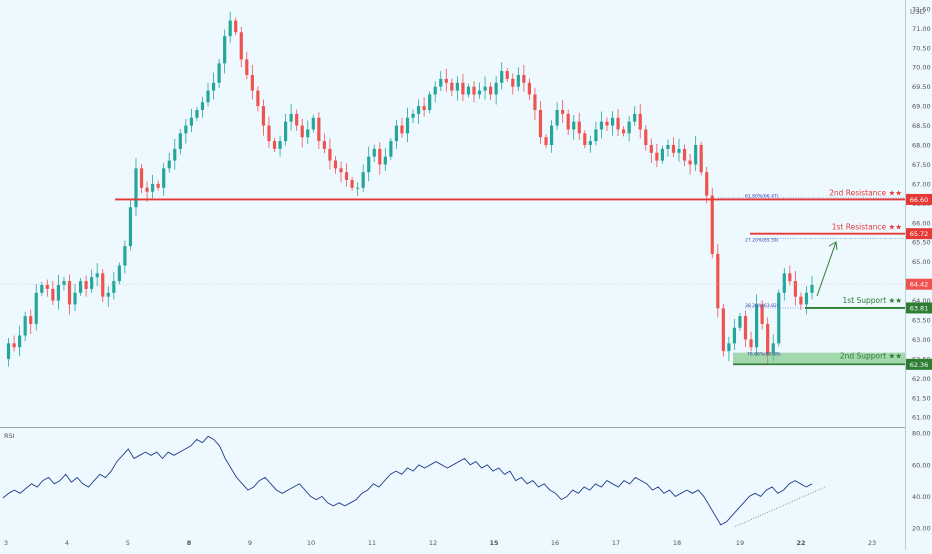  I want to click on second-resistance-tag-bg, so click(919, 199).